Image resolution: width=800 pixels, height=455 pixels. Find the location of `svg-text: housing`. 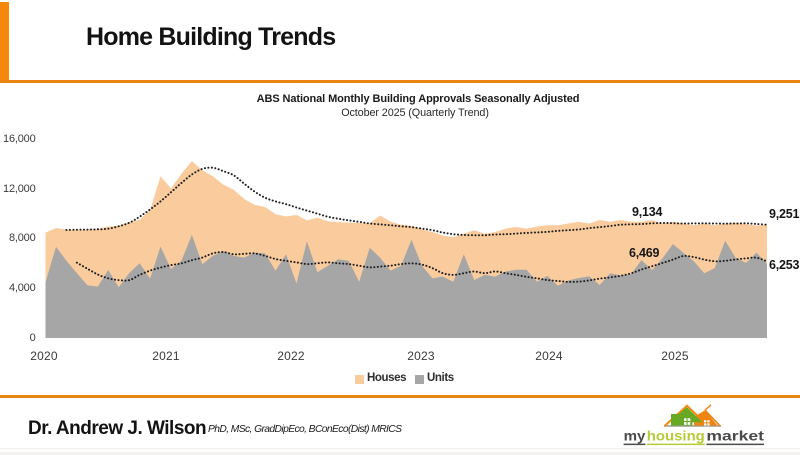

svg-text: housing is located at coordinates (676, 436).